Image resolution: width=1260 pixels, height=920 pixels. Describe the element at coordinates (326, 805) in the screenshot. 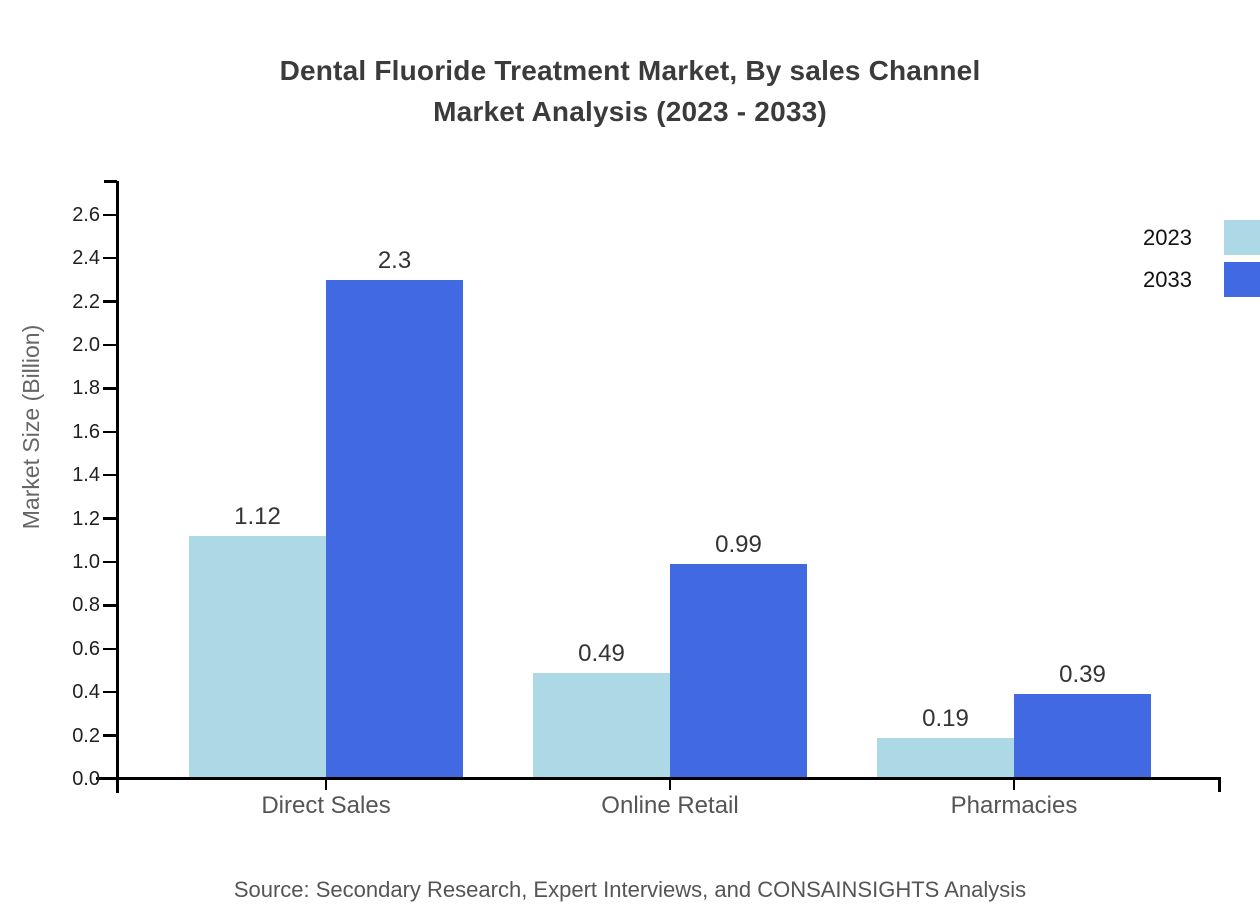

I see `category-label-direct-sales: Direct Sales` at that location.